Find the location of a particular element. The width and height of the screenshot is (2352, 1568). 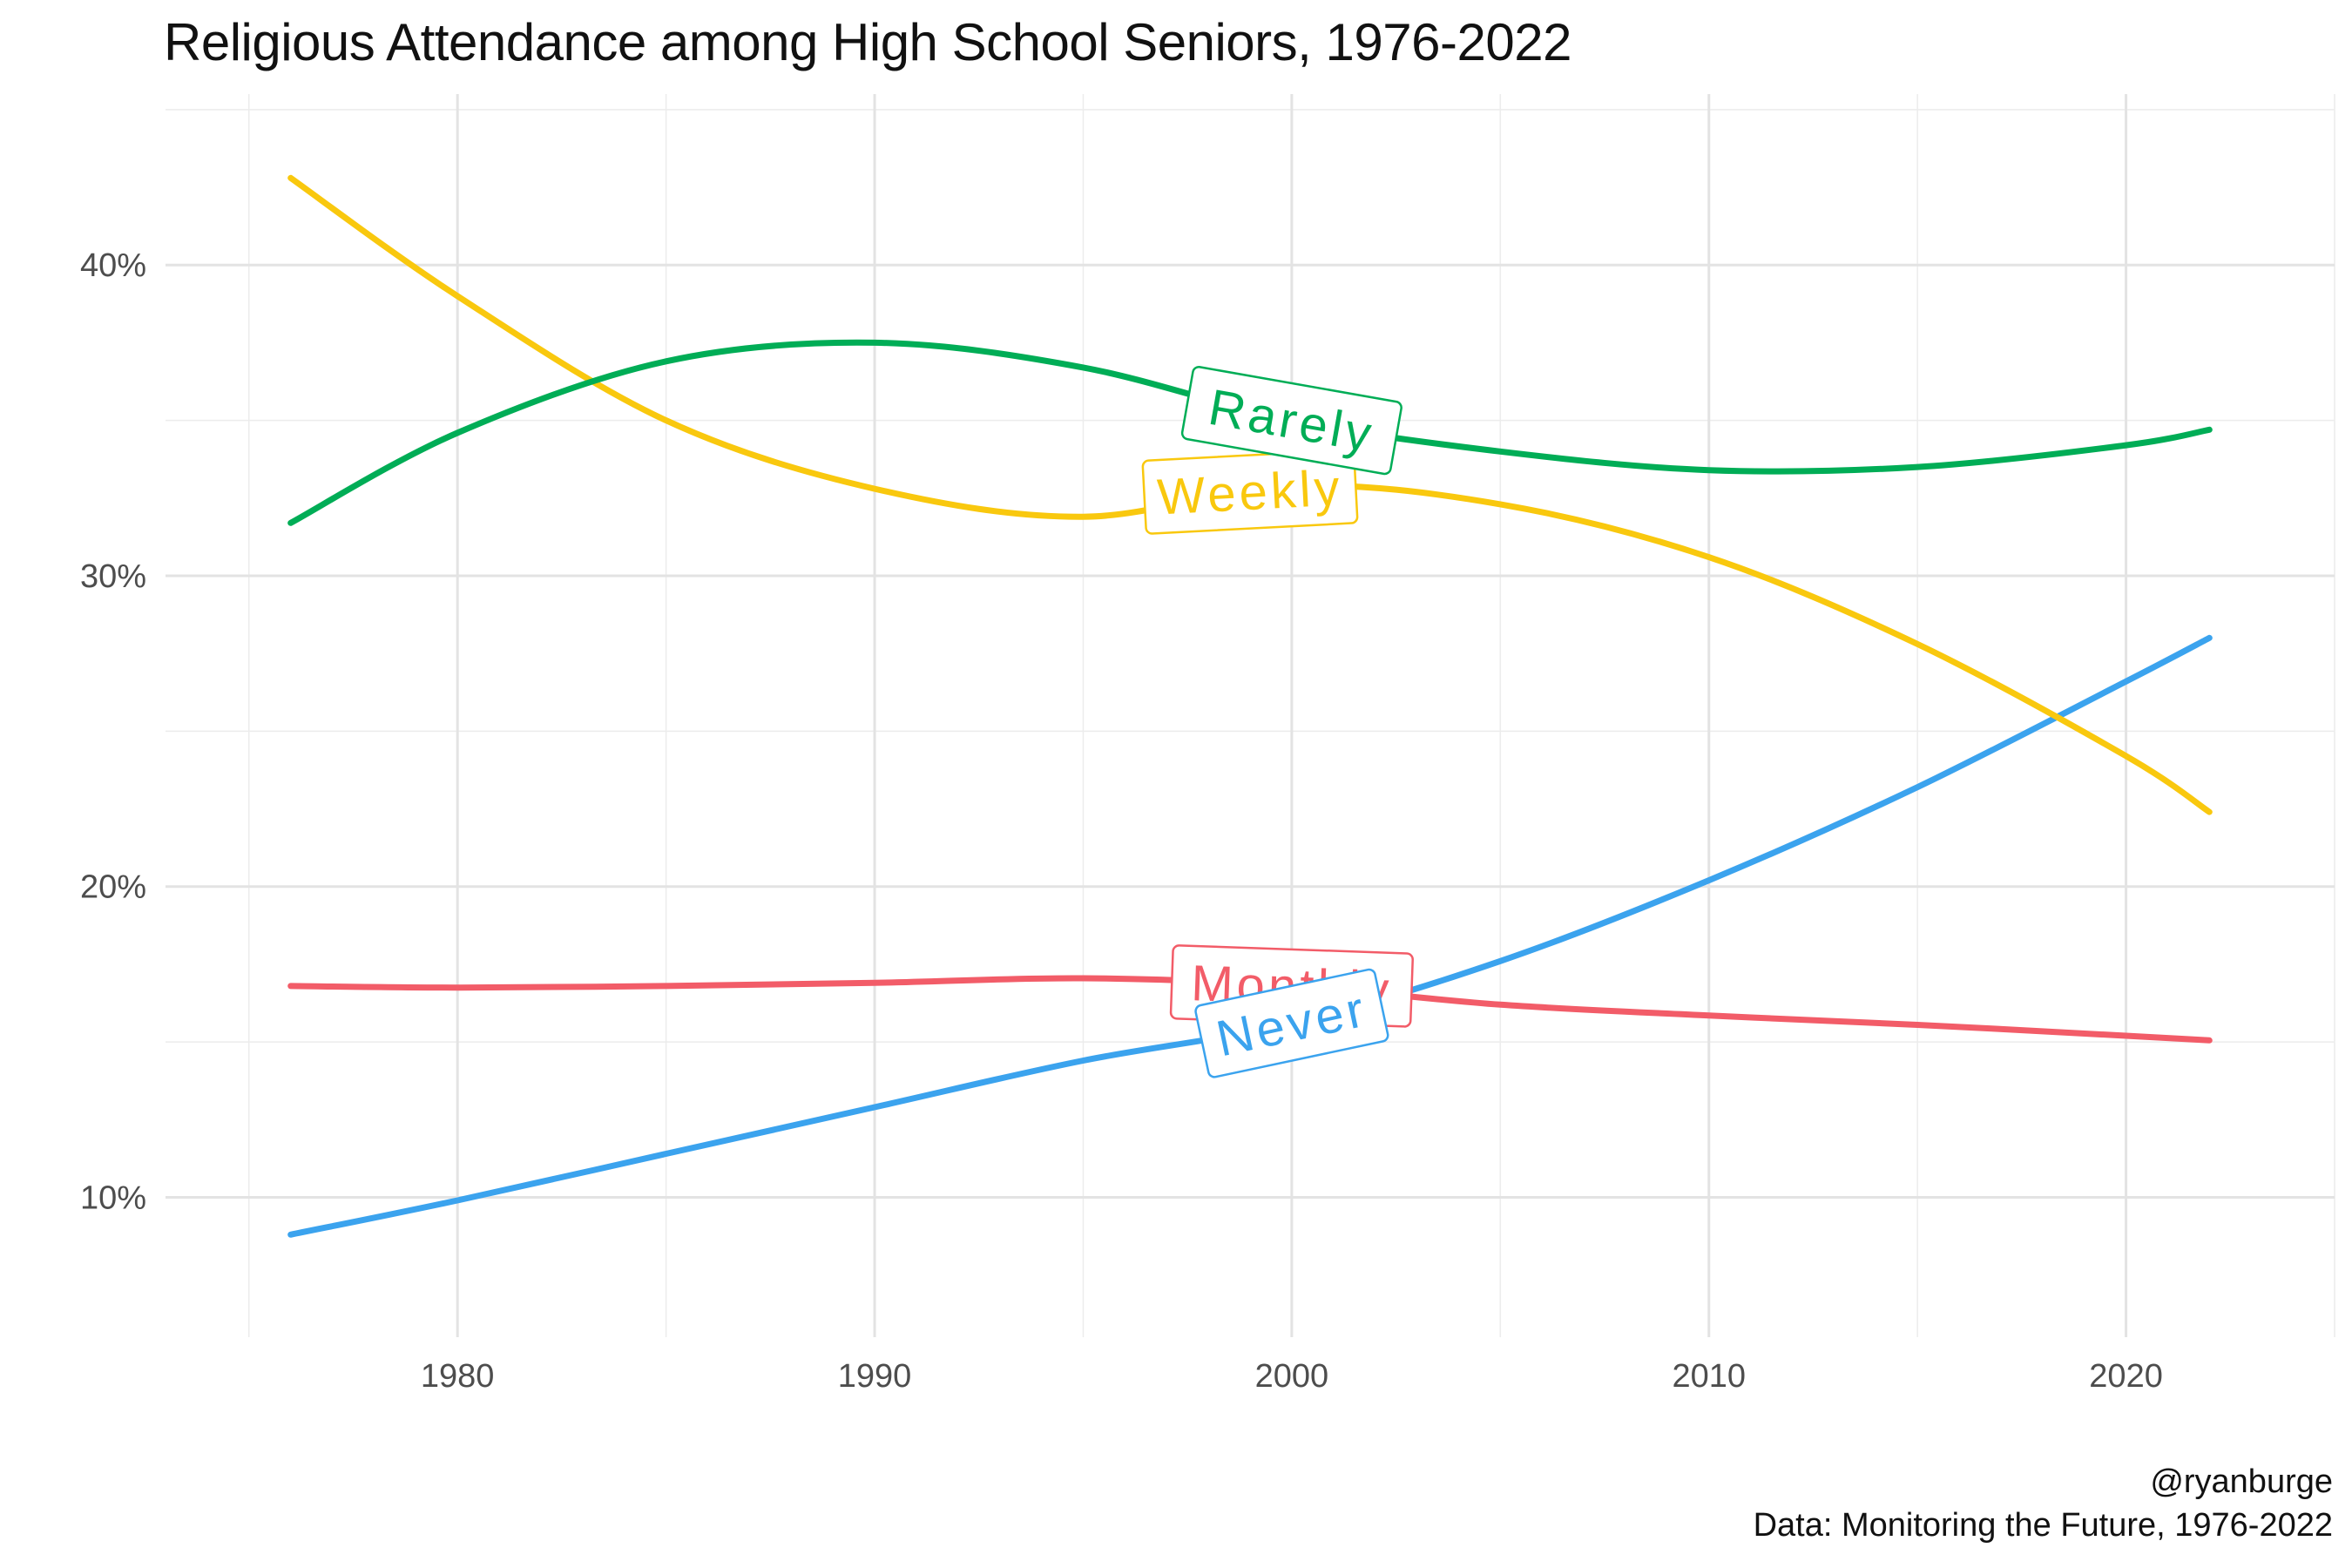

x-axis-tick-labels: 1980 1990 2000 2010 2020 is located at coordinates (1292, 1376).